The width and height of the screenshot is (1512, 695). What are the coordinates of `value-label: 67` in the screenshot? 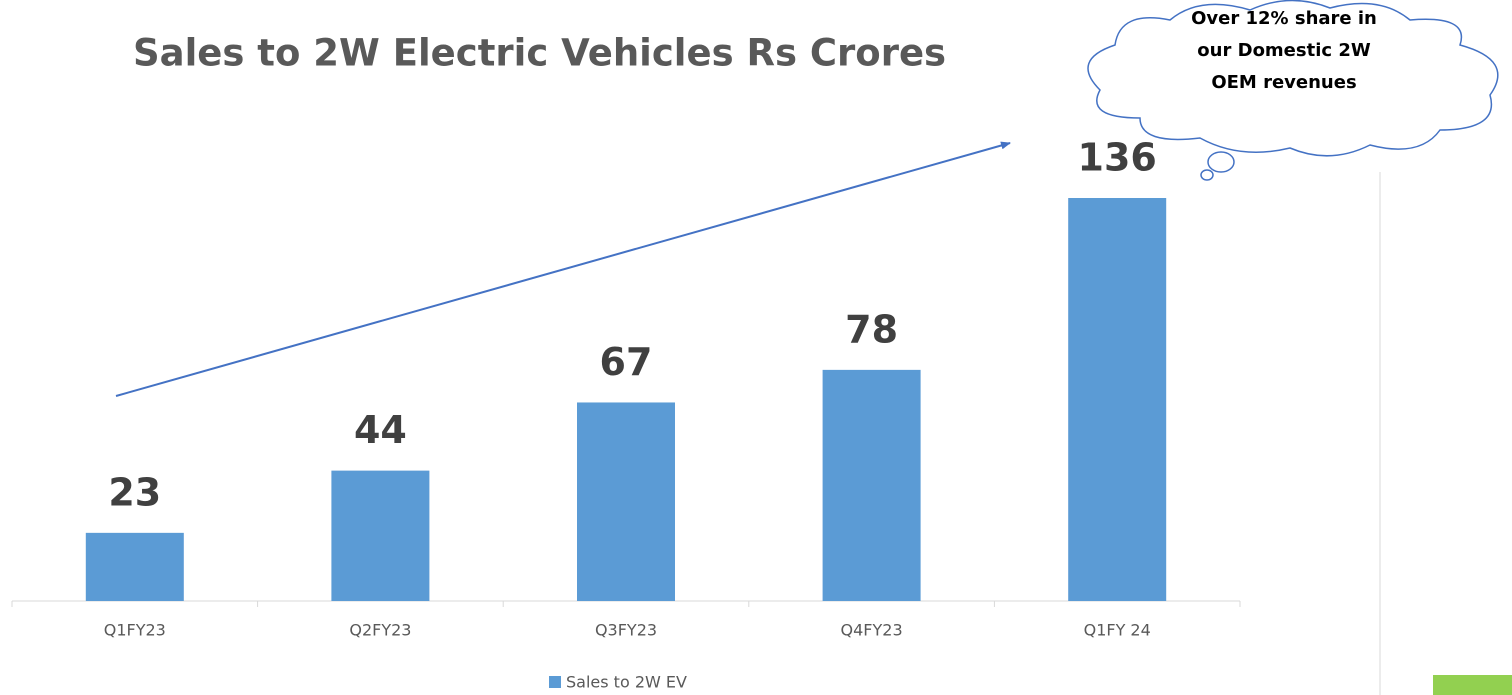 It's located at (626, 362).